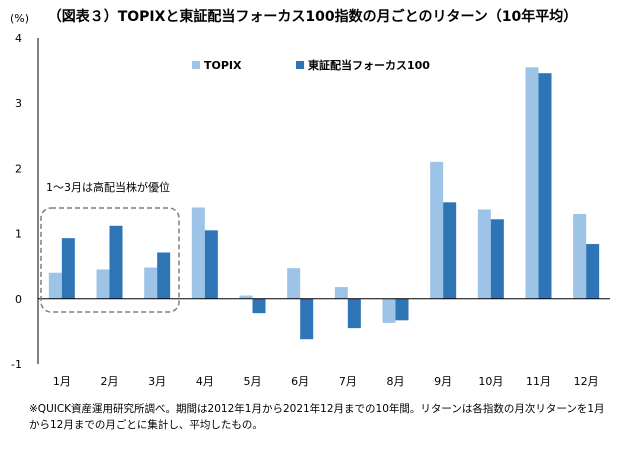  Describe the element at coordinates (369, 65) in the screenshot. I see `legend-label-focus100: 東証配当フォーカス100` at that location.